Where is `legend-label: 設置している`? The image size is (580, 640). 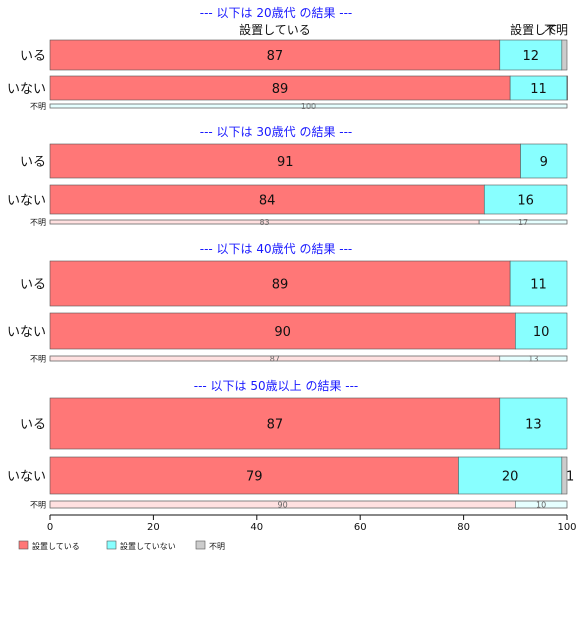
legend-label: 設置している is located at coordinates (56, 546).